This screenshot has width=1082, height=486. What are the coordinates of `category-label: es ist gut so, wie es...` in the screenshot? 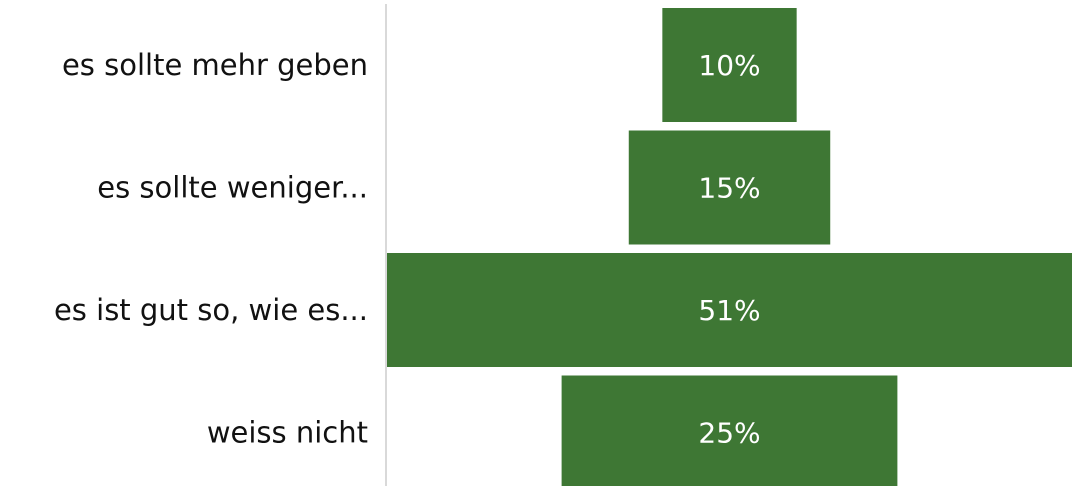 It's located at (211, 310).